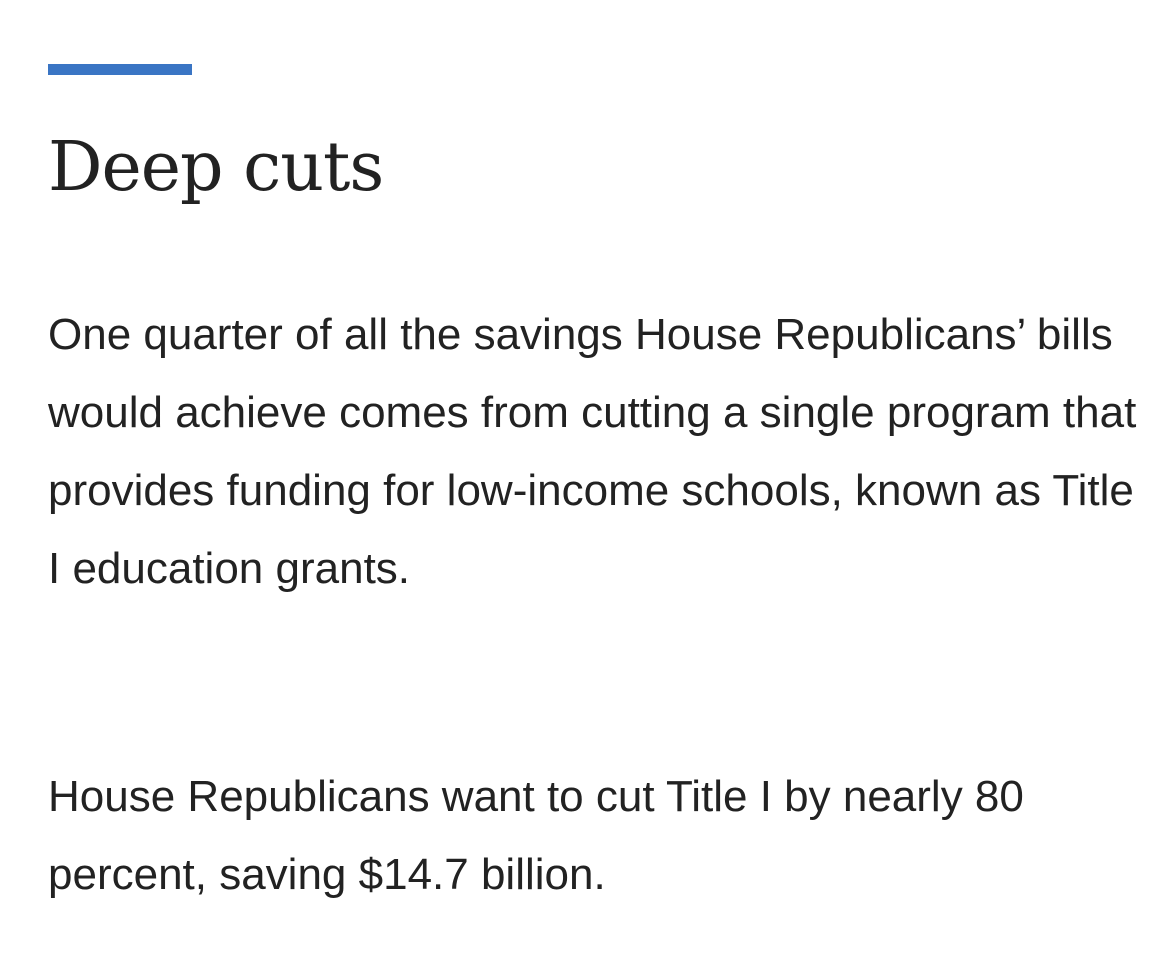 Image resolution: width=1170 pixels, height=960 pixels. I want to click on section-accent-bar, so click(120, 69).